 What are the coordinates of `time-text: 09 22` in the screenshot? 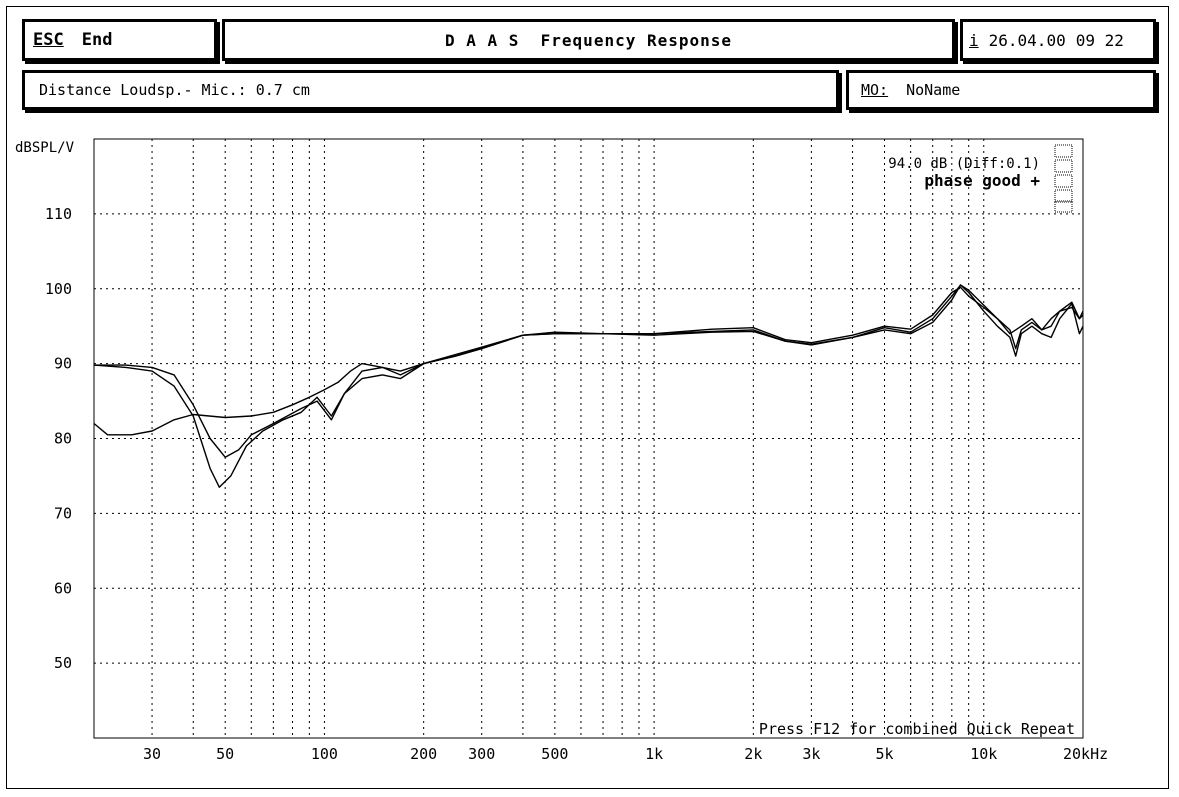 It's located at (1099, 40).